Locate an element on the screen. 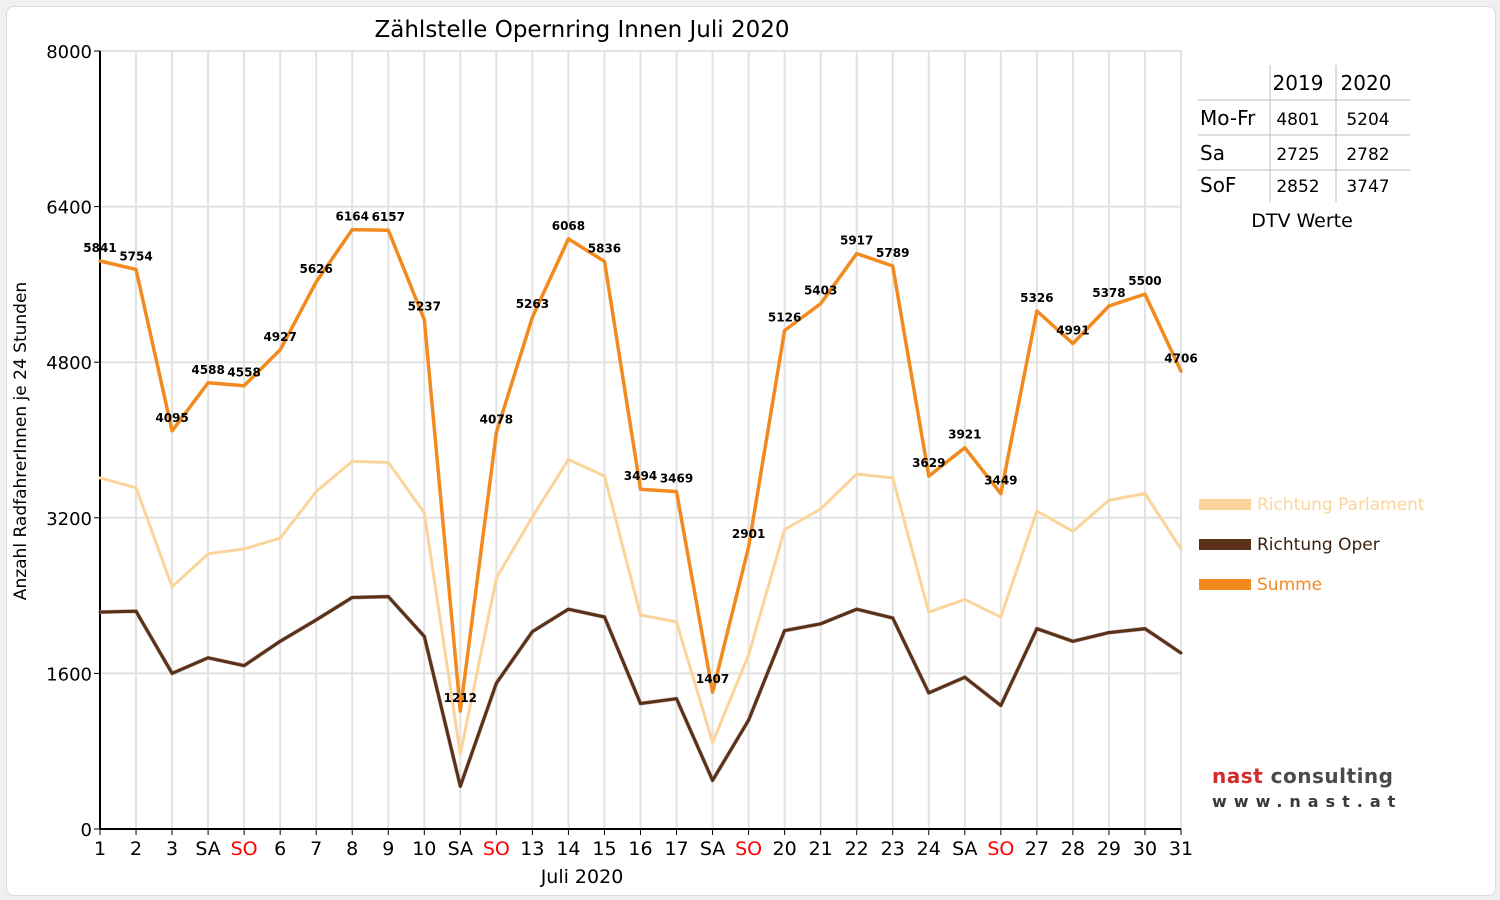 The image size is (1500, 900). dtv-cell: 4801 is located at coordinates (1297, 120).